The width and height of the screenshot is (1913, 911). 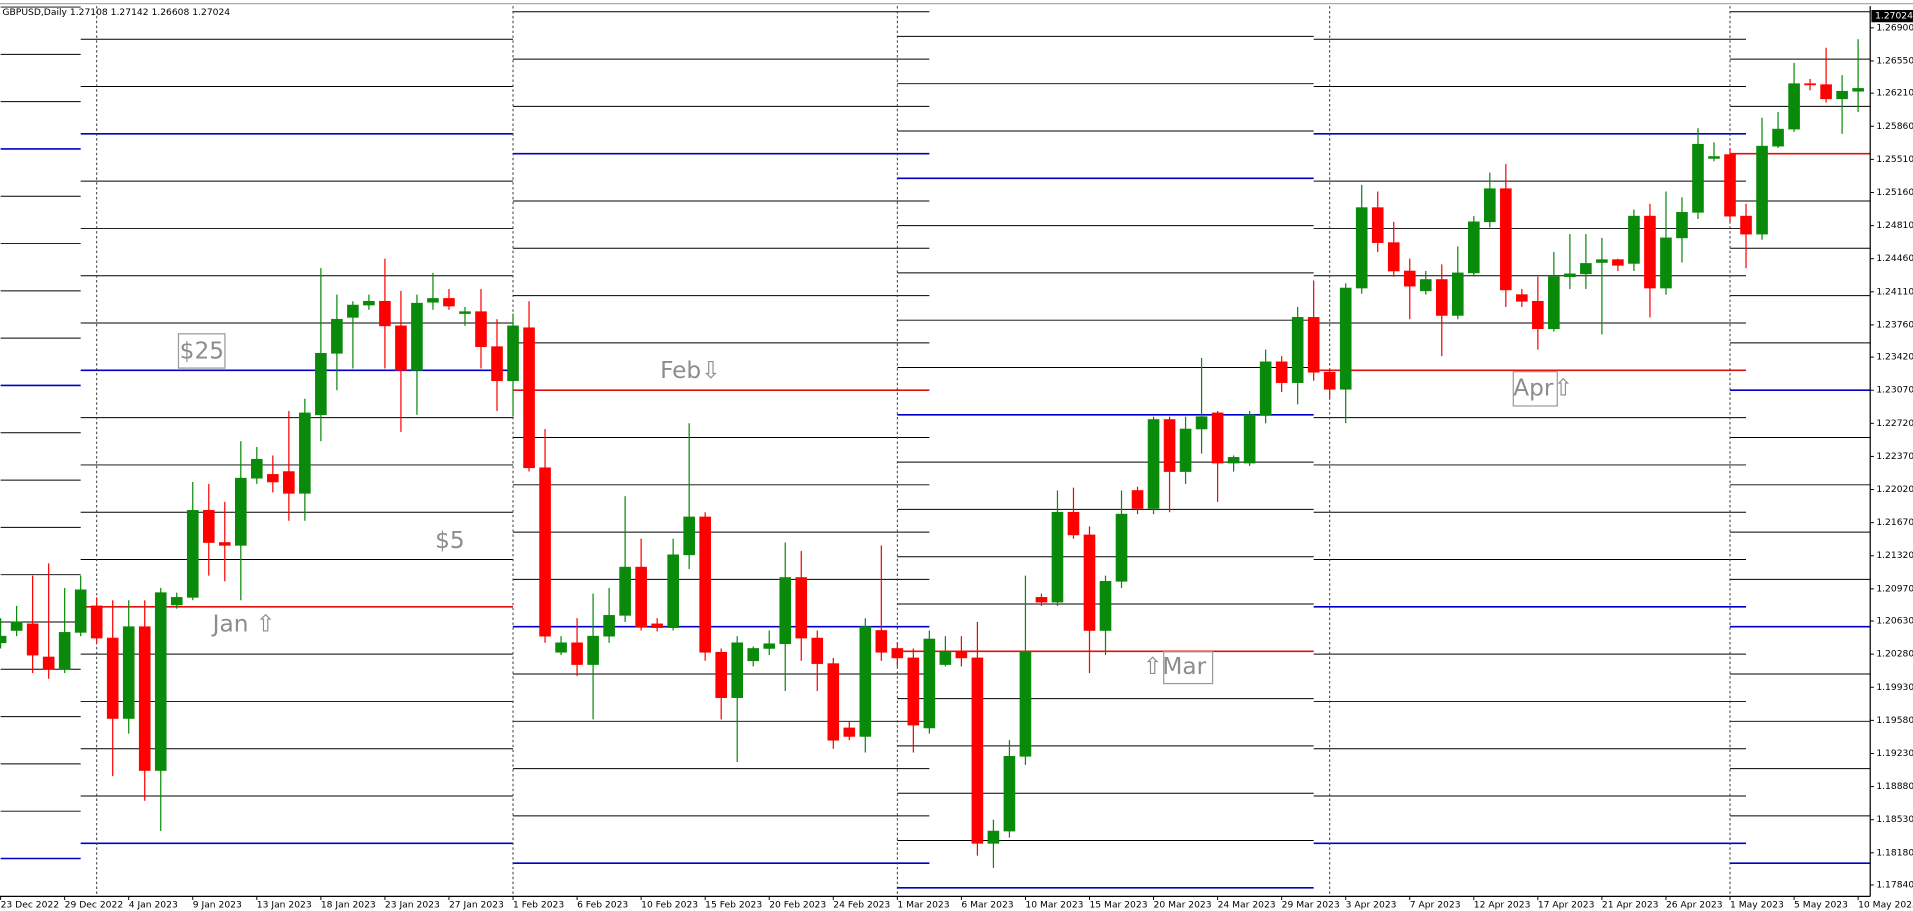 What do you see at coordinates (1894, 159) in the screenshot?
I see `y-tick-label: 1.25510` at bounding box center [1894, 159].